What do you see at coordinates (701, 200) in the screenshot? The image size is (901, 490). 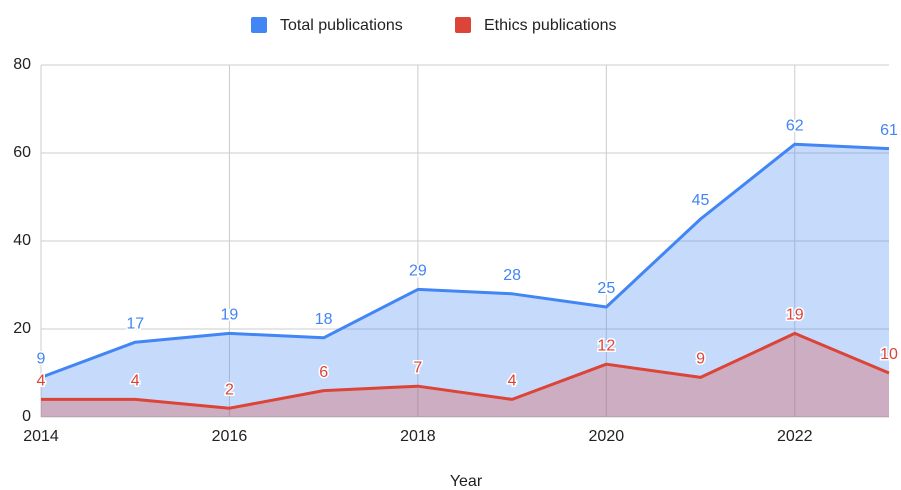 I see `data-label: 45` at bounding box center [701, 200].